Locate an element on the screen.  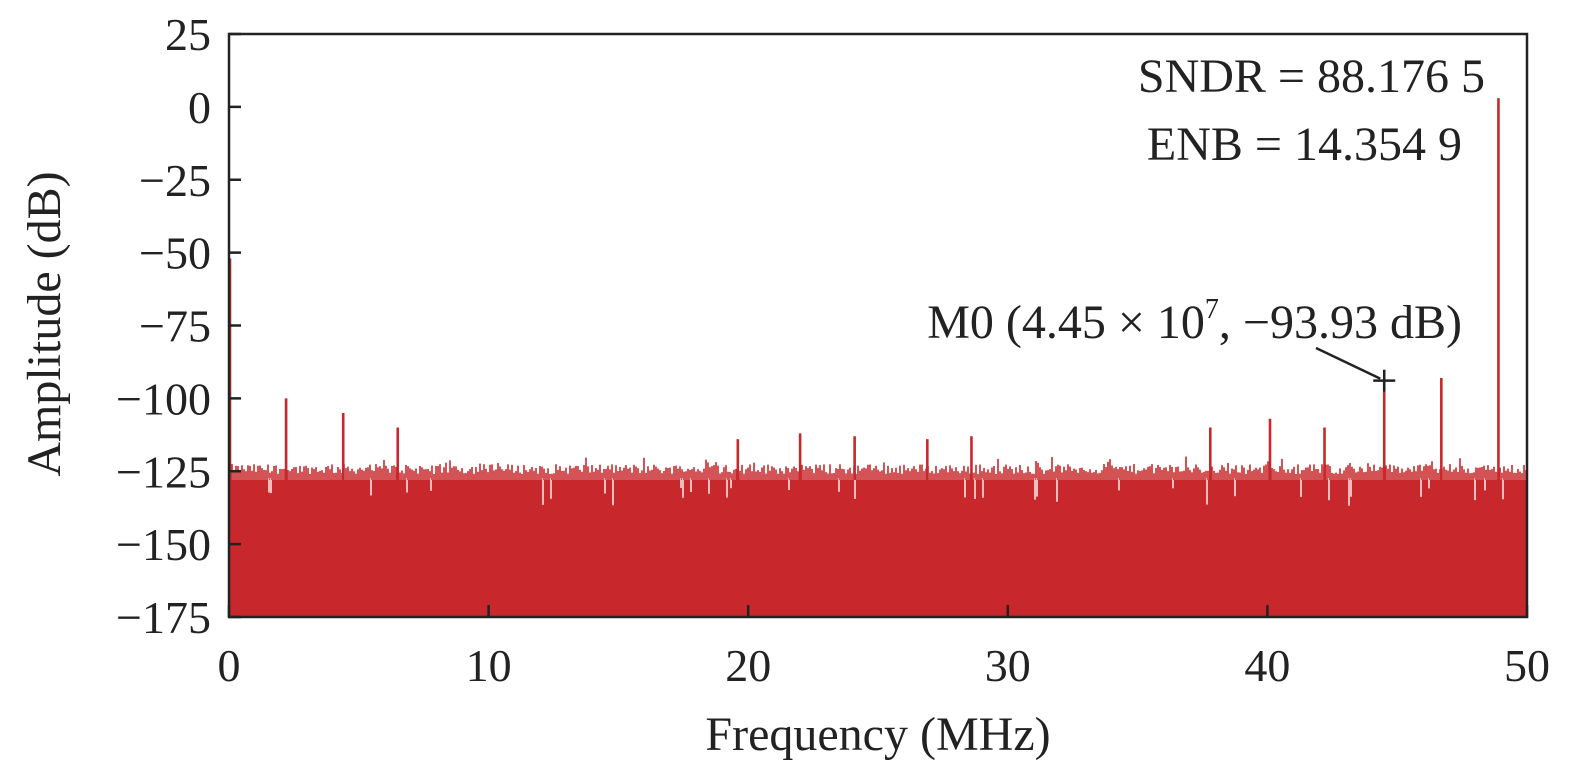
y-axis: 25 0 −25 −50 −75 −100 −125 −150 −175 is located at coordinates (178, 326).